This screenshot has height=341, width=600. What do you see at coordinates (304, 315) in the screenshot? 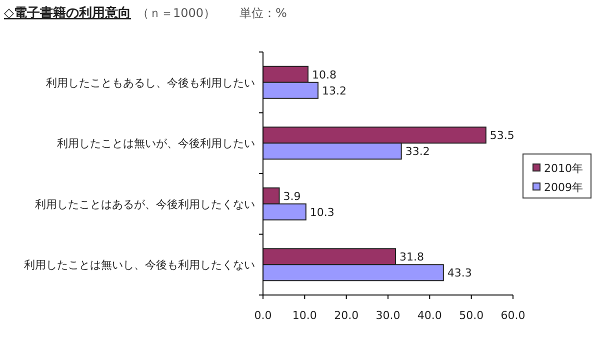
I see `x-tick: 10.0` at bounding box center [304, 315].